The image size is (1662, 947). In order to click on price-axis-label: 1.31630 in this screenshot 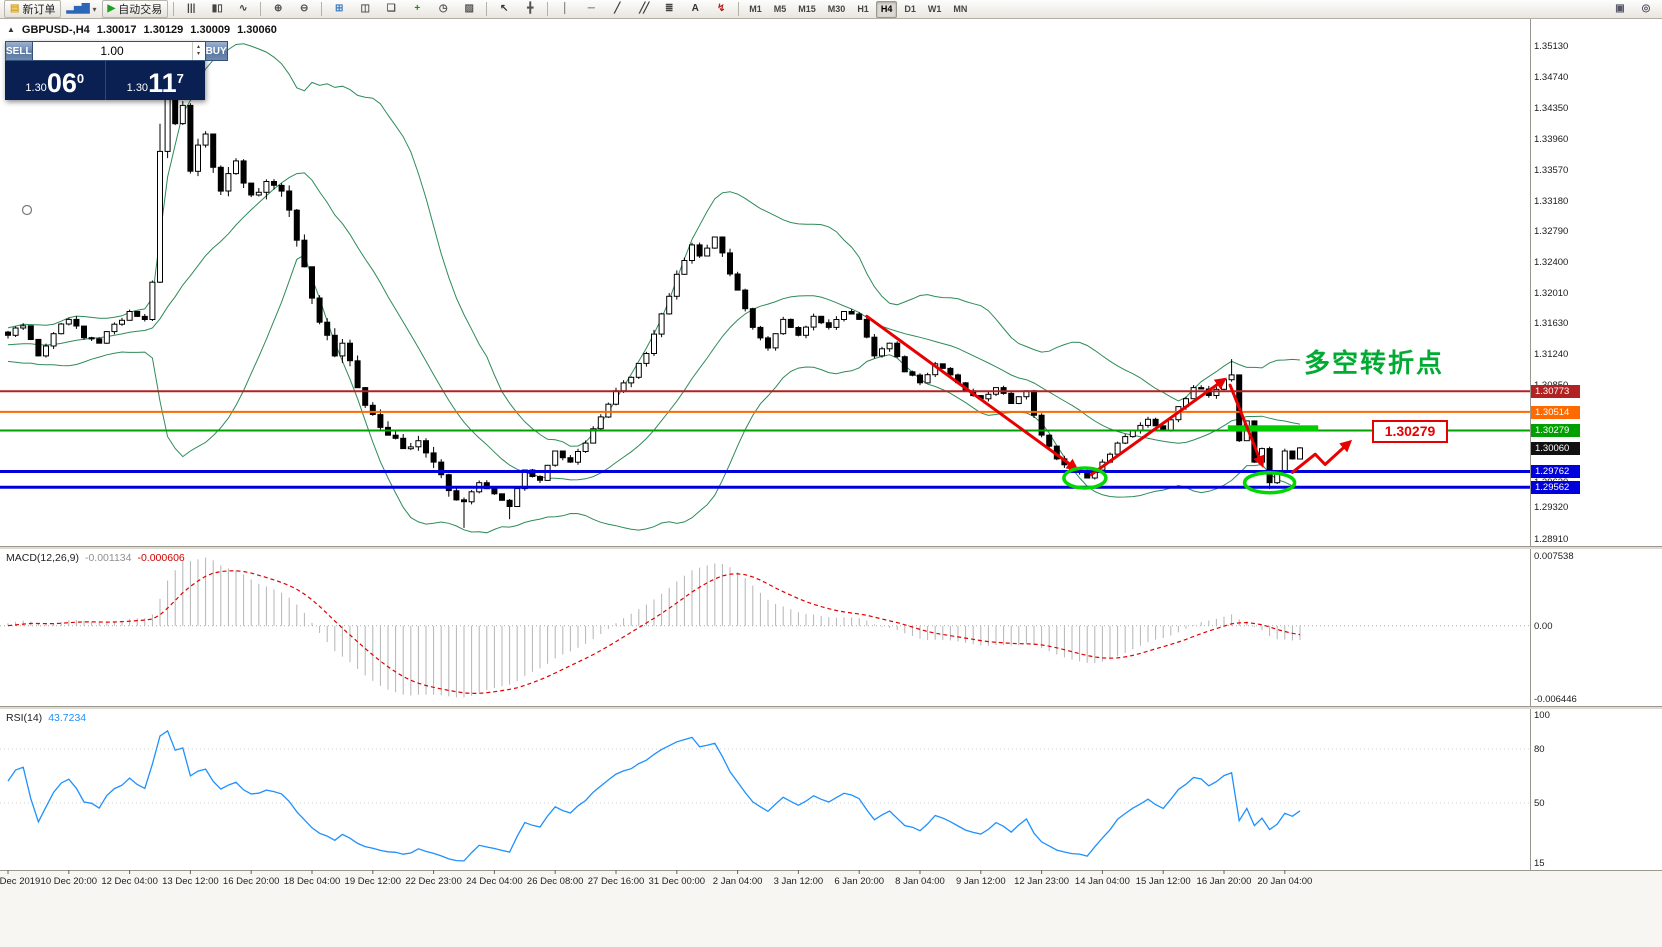, I will do `click(1551, 323)`.